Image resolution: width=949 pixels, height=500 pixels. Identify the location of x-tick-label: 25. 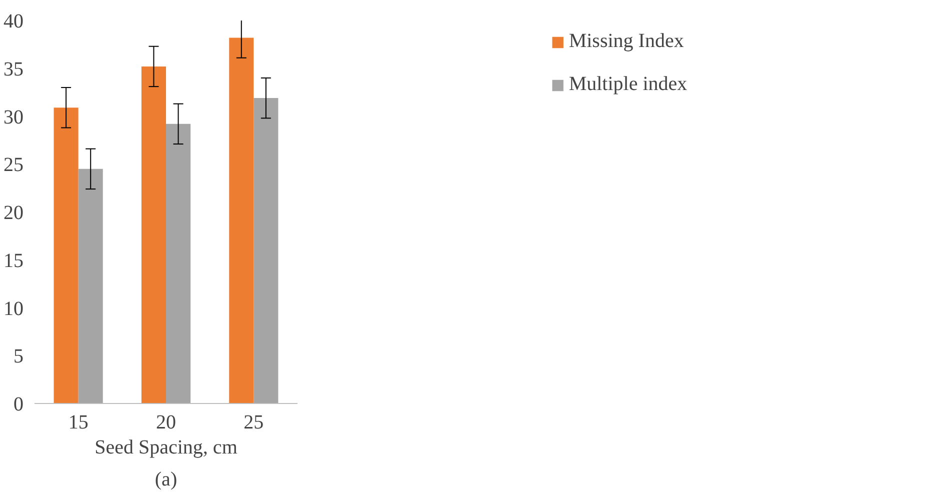
(254, 423).